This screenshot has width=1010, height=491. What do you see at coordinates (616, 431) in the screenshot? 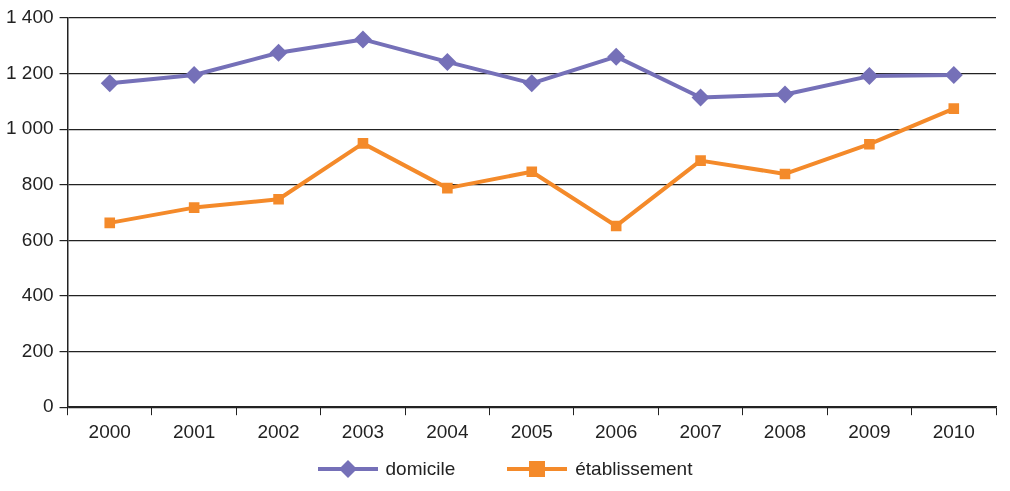
I see `x-tick-label: 2006` at bounding box center [616, 431].